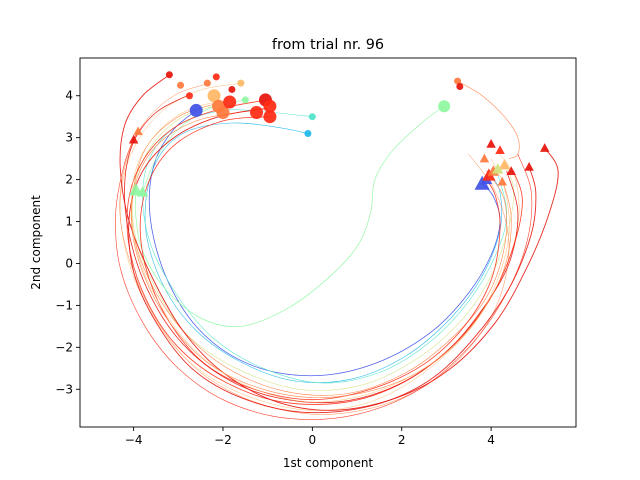 This screenshot has width=640, height=480. I want to click on x-tick-label: −4, so click(134, 440).